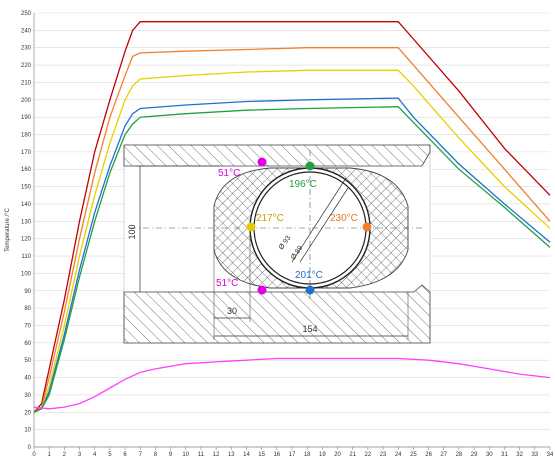 This screenshot has height=457, width=555. What do you see at coordinates (504, 454) in the screenshot?
I see `x-tick-label: 31` at bounding box center [504, 454].